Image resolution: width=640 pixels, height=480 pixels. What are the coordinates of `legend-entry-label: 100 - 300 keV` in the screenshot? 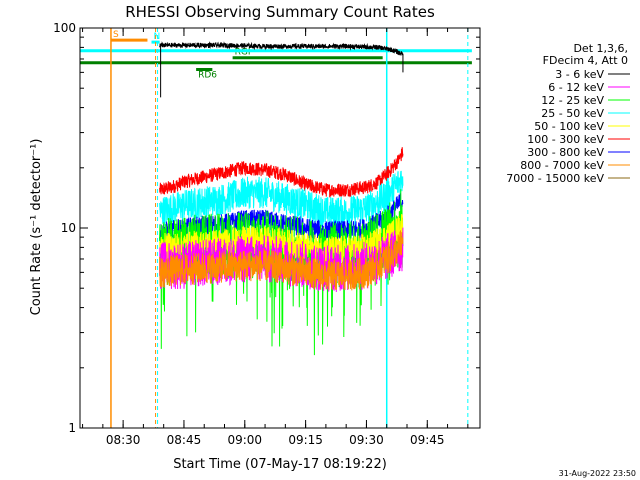 It's located at (565, 139).